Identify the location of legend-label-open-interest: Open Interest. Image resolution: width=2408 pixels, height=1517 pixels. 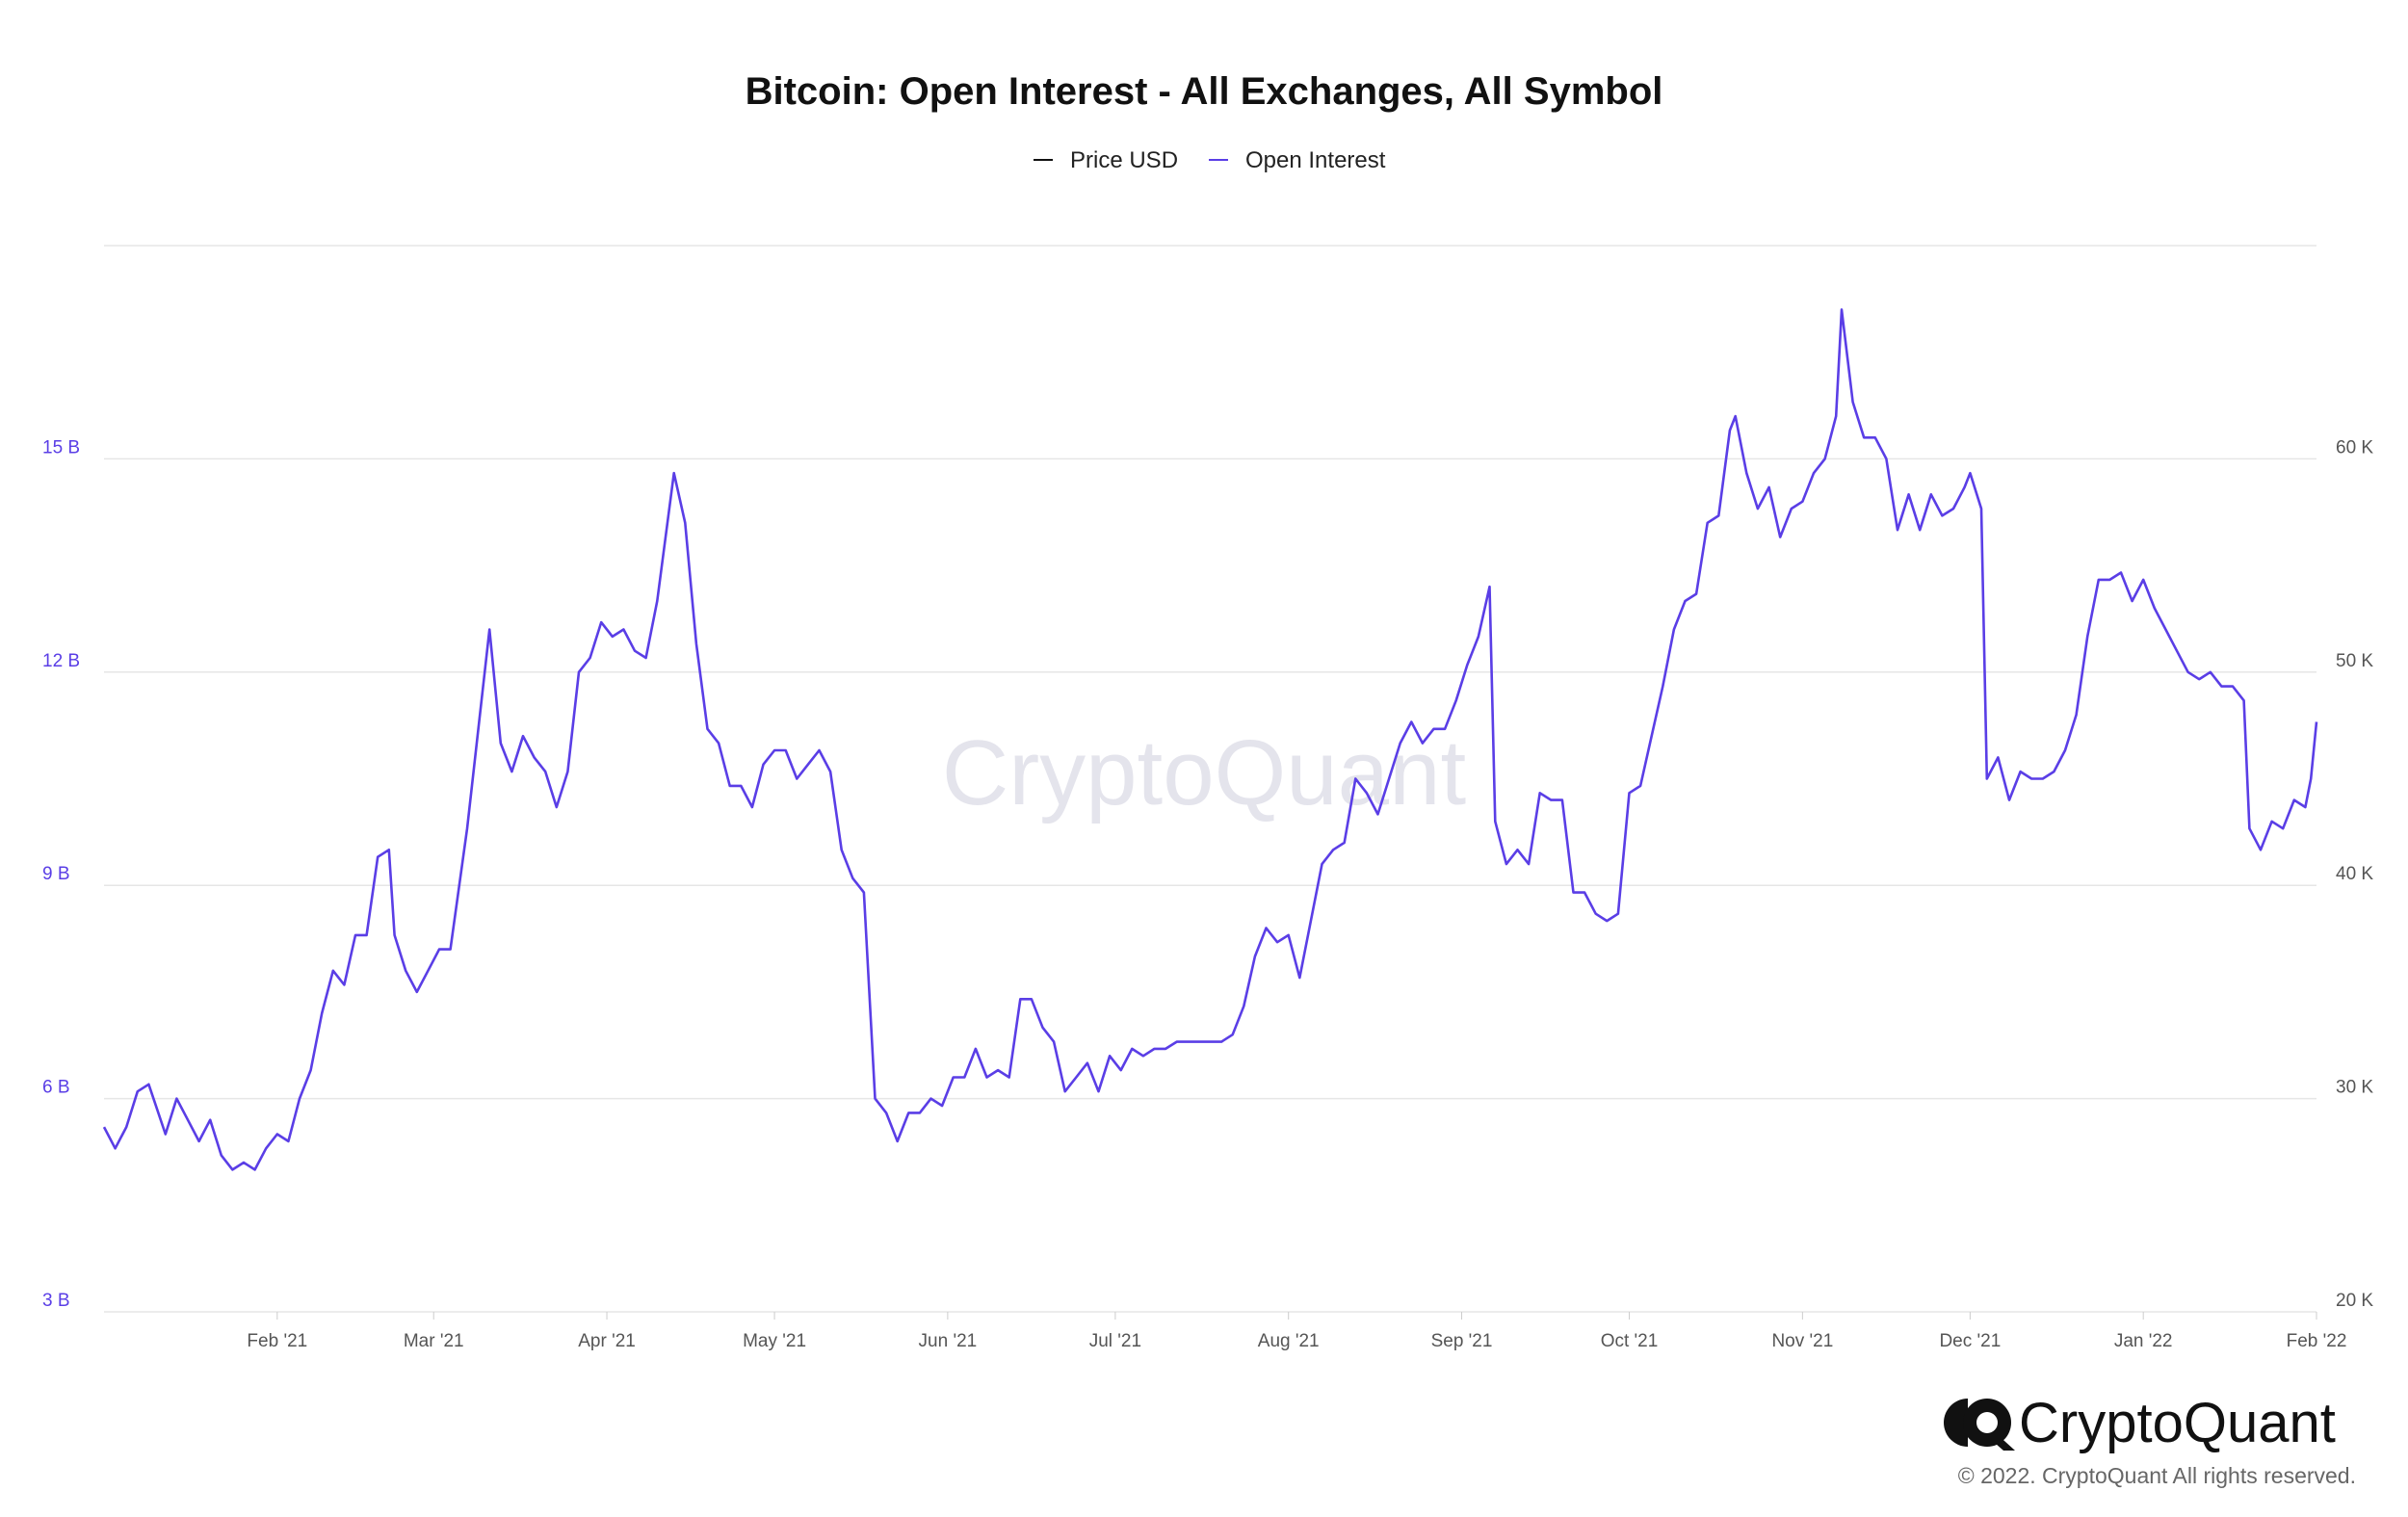
(1315, 160).